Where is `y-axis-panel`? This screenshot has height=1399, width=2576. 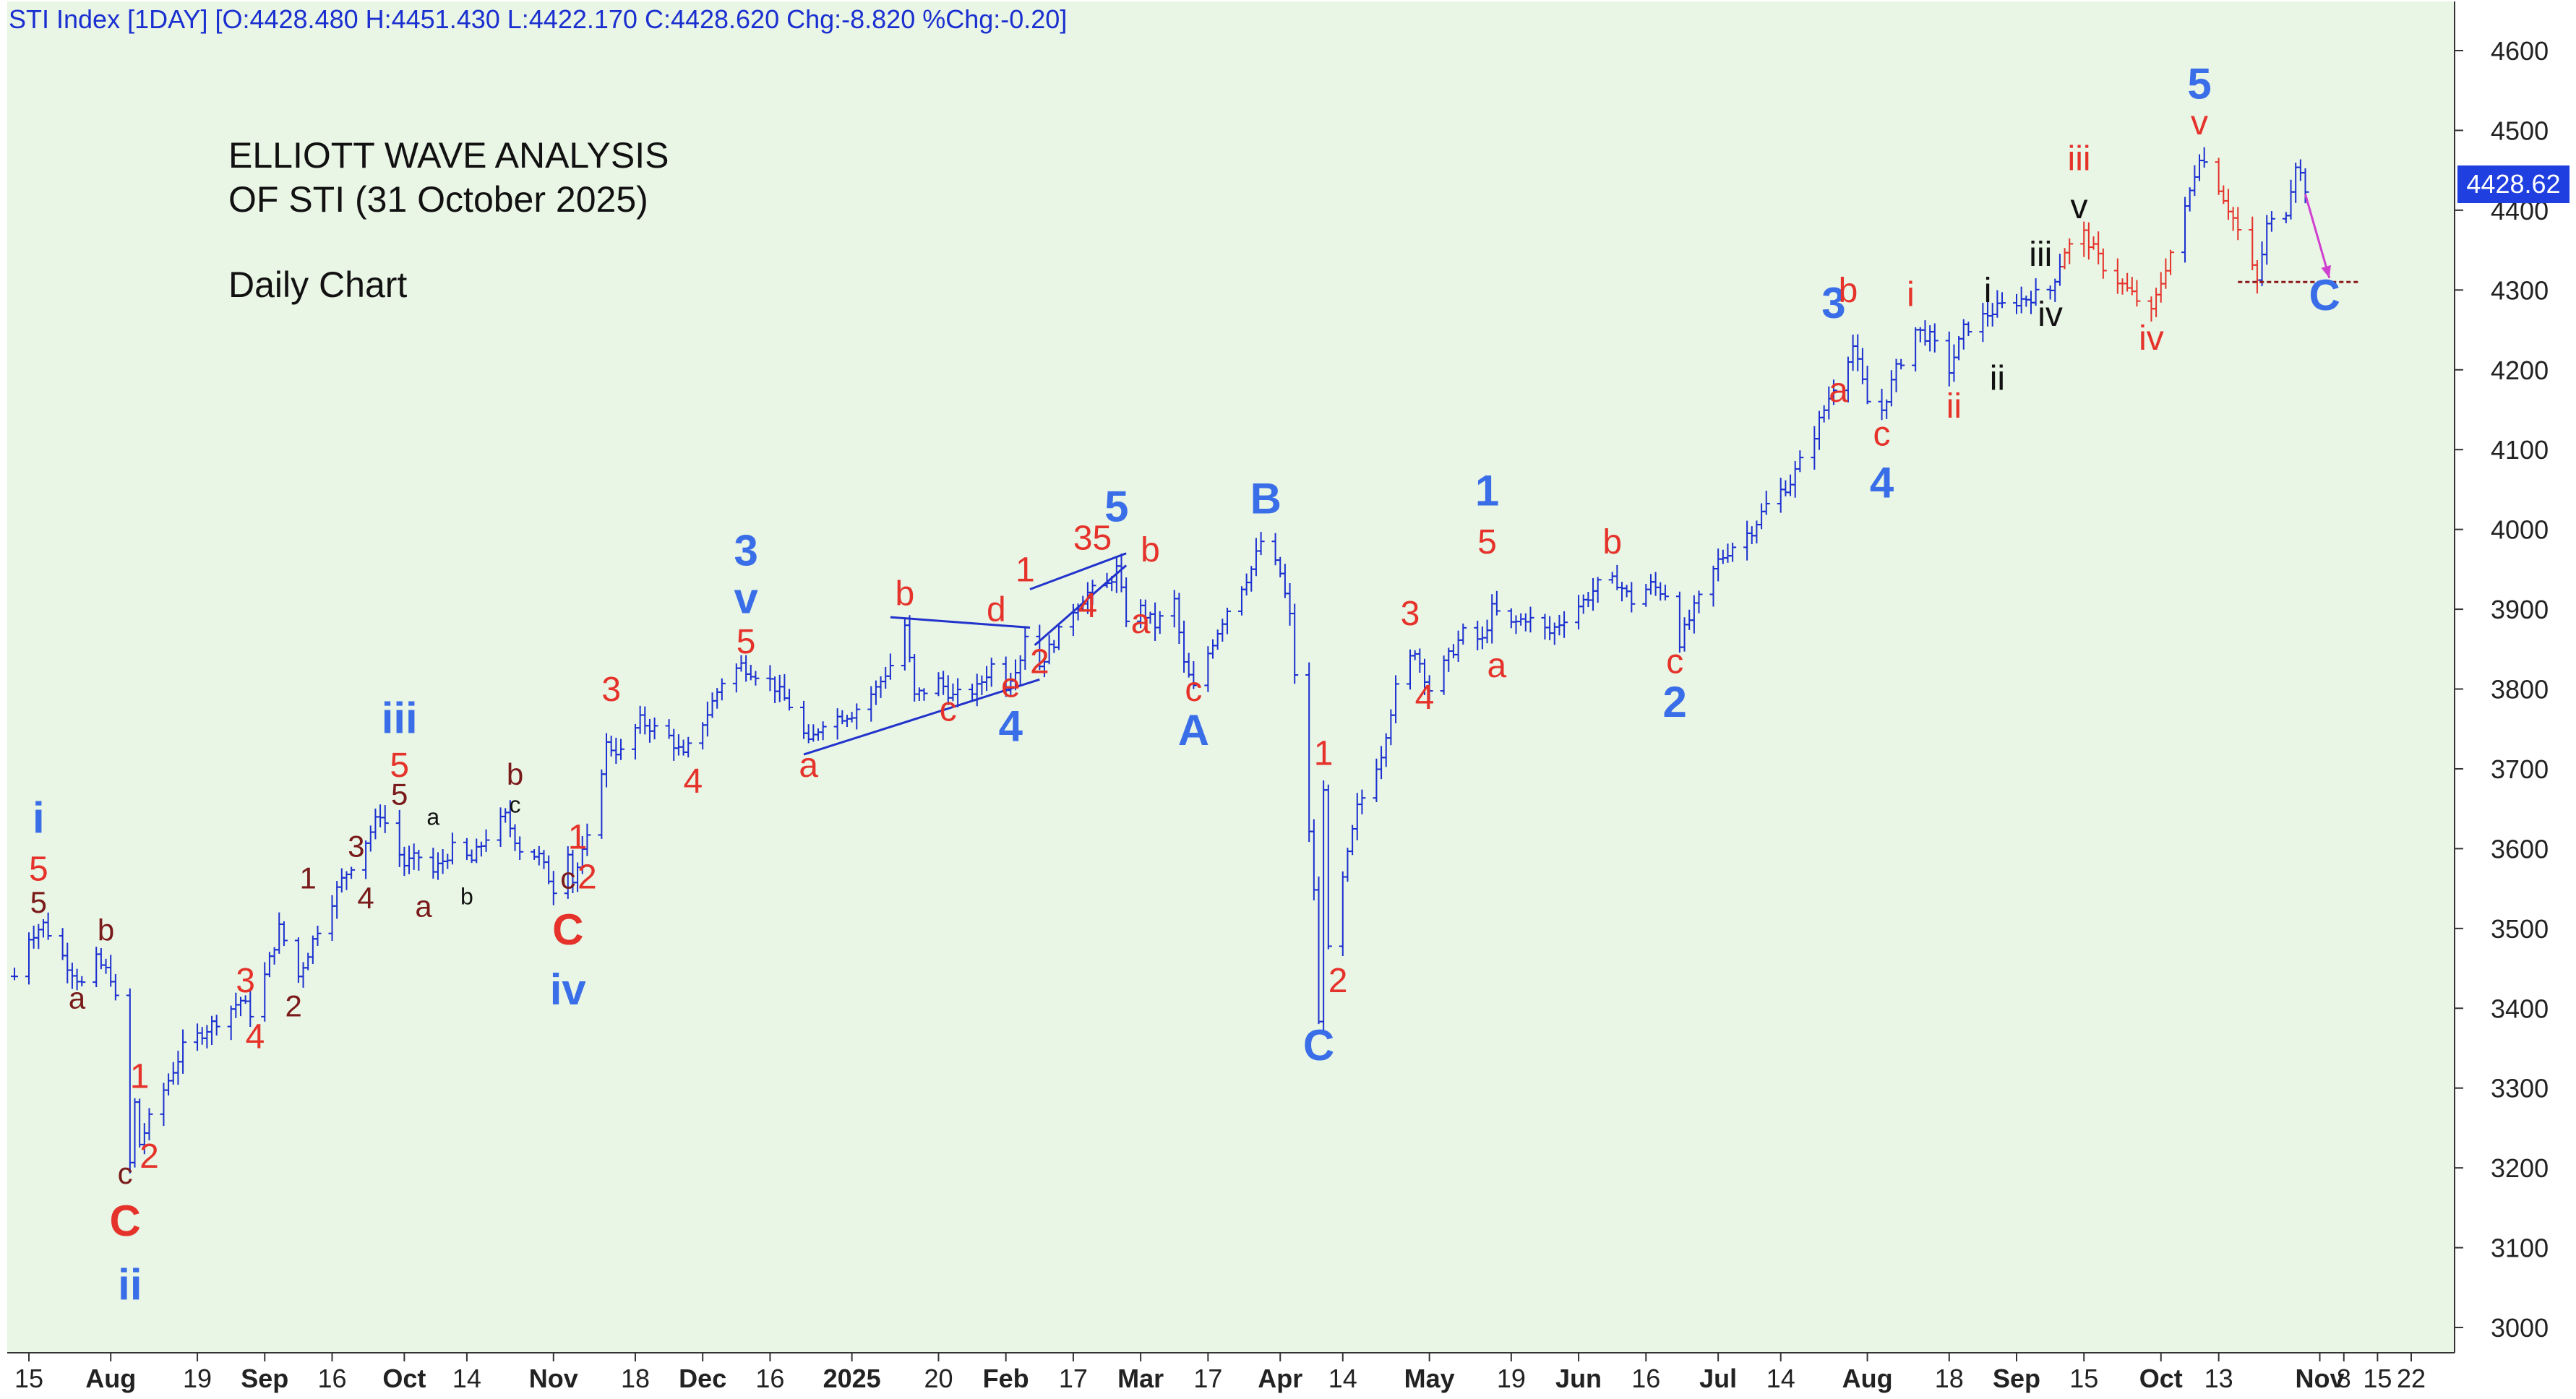 y-axis-panel is located at coordinates (2516, 677).